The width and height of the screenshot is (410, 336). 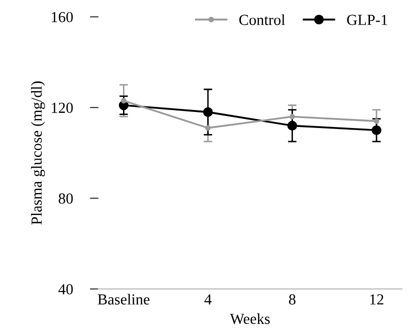 I want to click on legend-label: GLP-1, so click(x=367, y=20).